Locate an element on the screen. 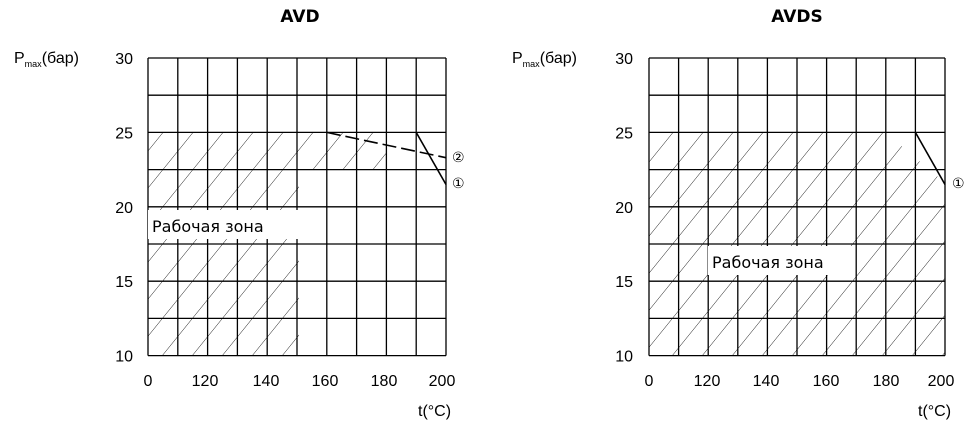 This screenshot has height=422, width=966. series-marker-label: ② is located at coordinates (458, 158).